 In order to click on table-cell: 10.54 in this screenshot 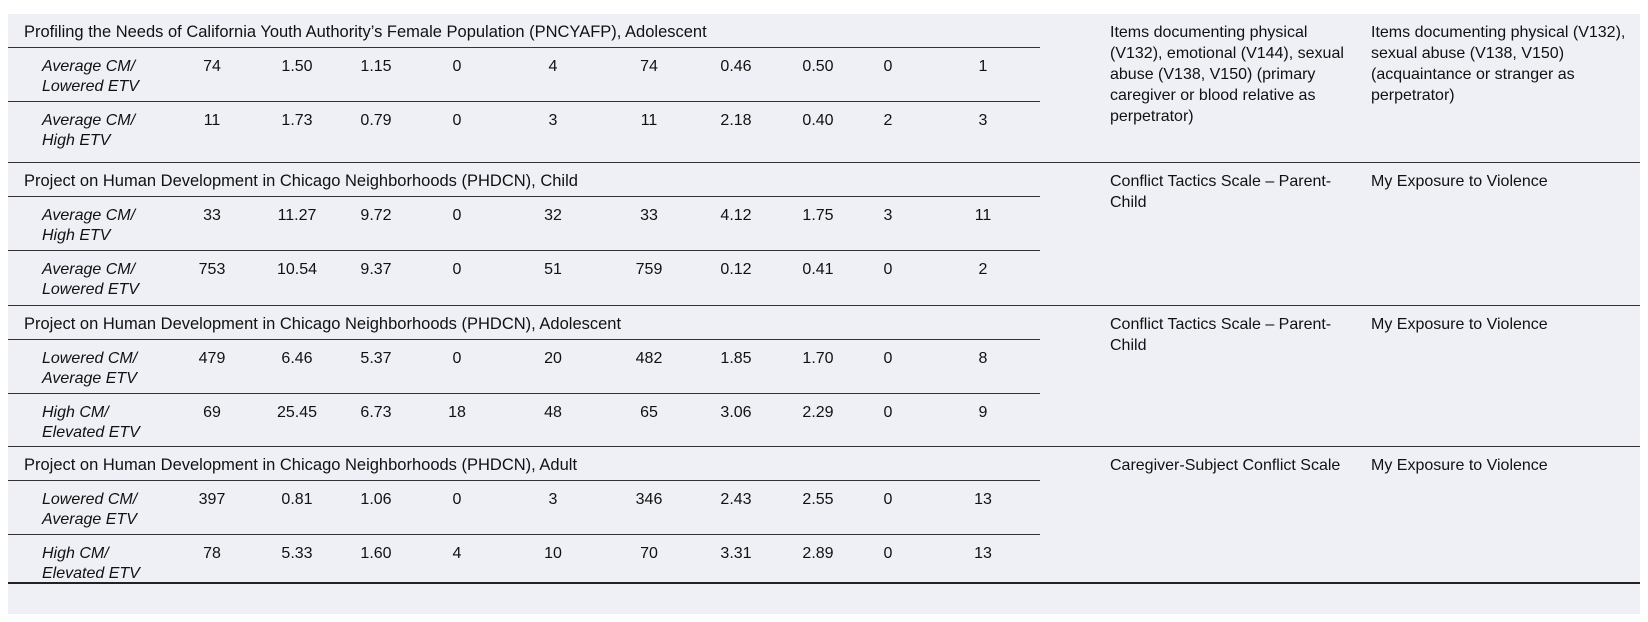, I will do `click(297, 269)`.